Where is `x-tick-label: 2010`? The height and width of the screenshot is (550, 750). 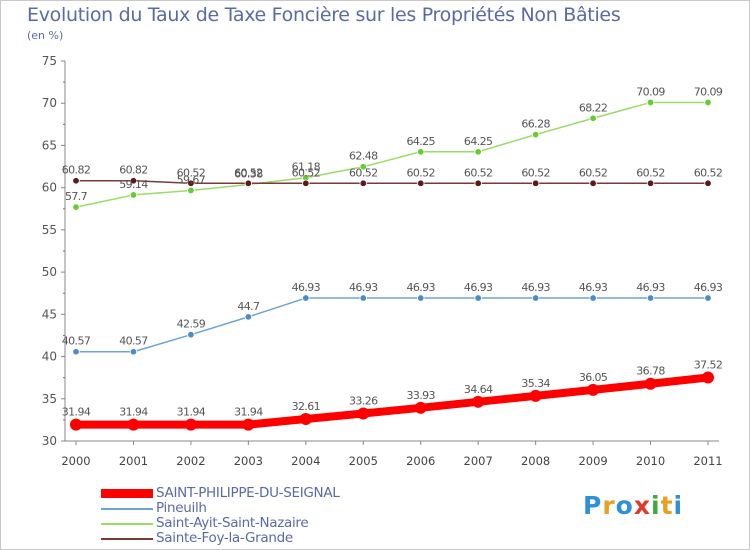 x-tick-label: 2010 is located at coordinates (650, 461).